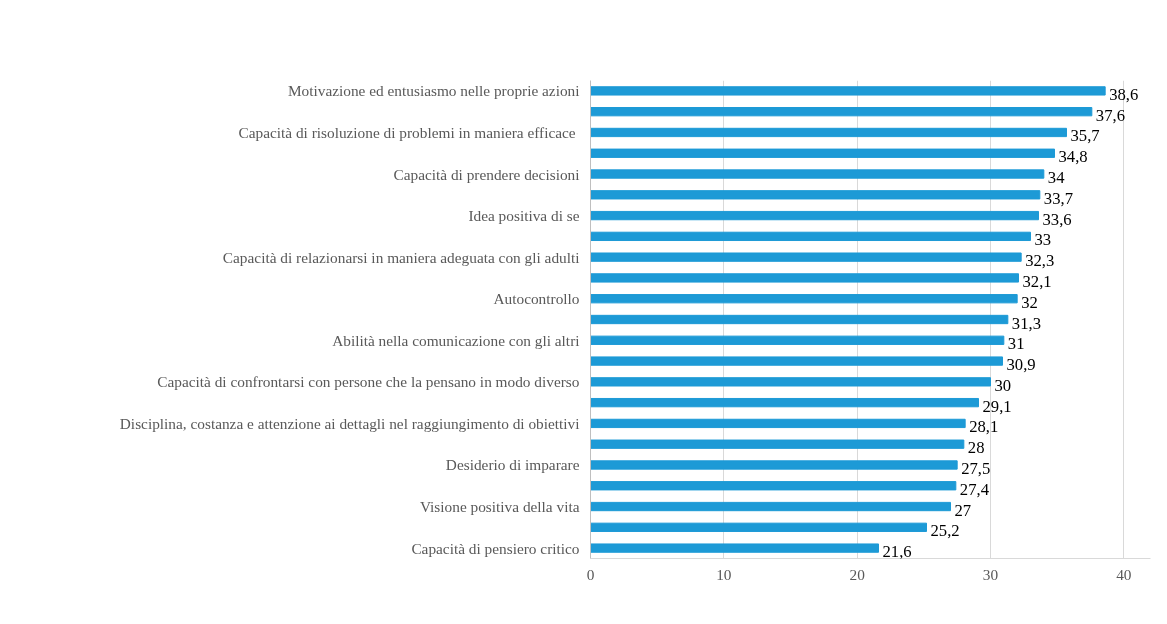 This screenshot has width=1167, height=624. Describe the element at coordinates (997, 406) in the screenshot. I see `data-label: 29,1` at that location.